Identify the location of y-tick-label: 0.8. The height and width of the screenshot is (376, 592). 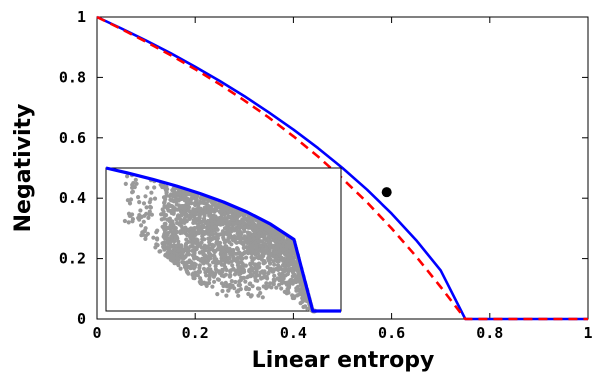
(72, 77).